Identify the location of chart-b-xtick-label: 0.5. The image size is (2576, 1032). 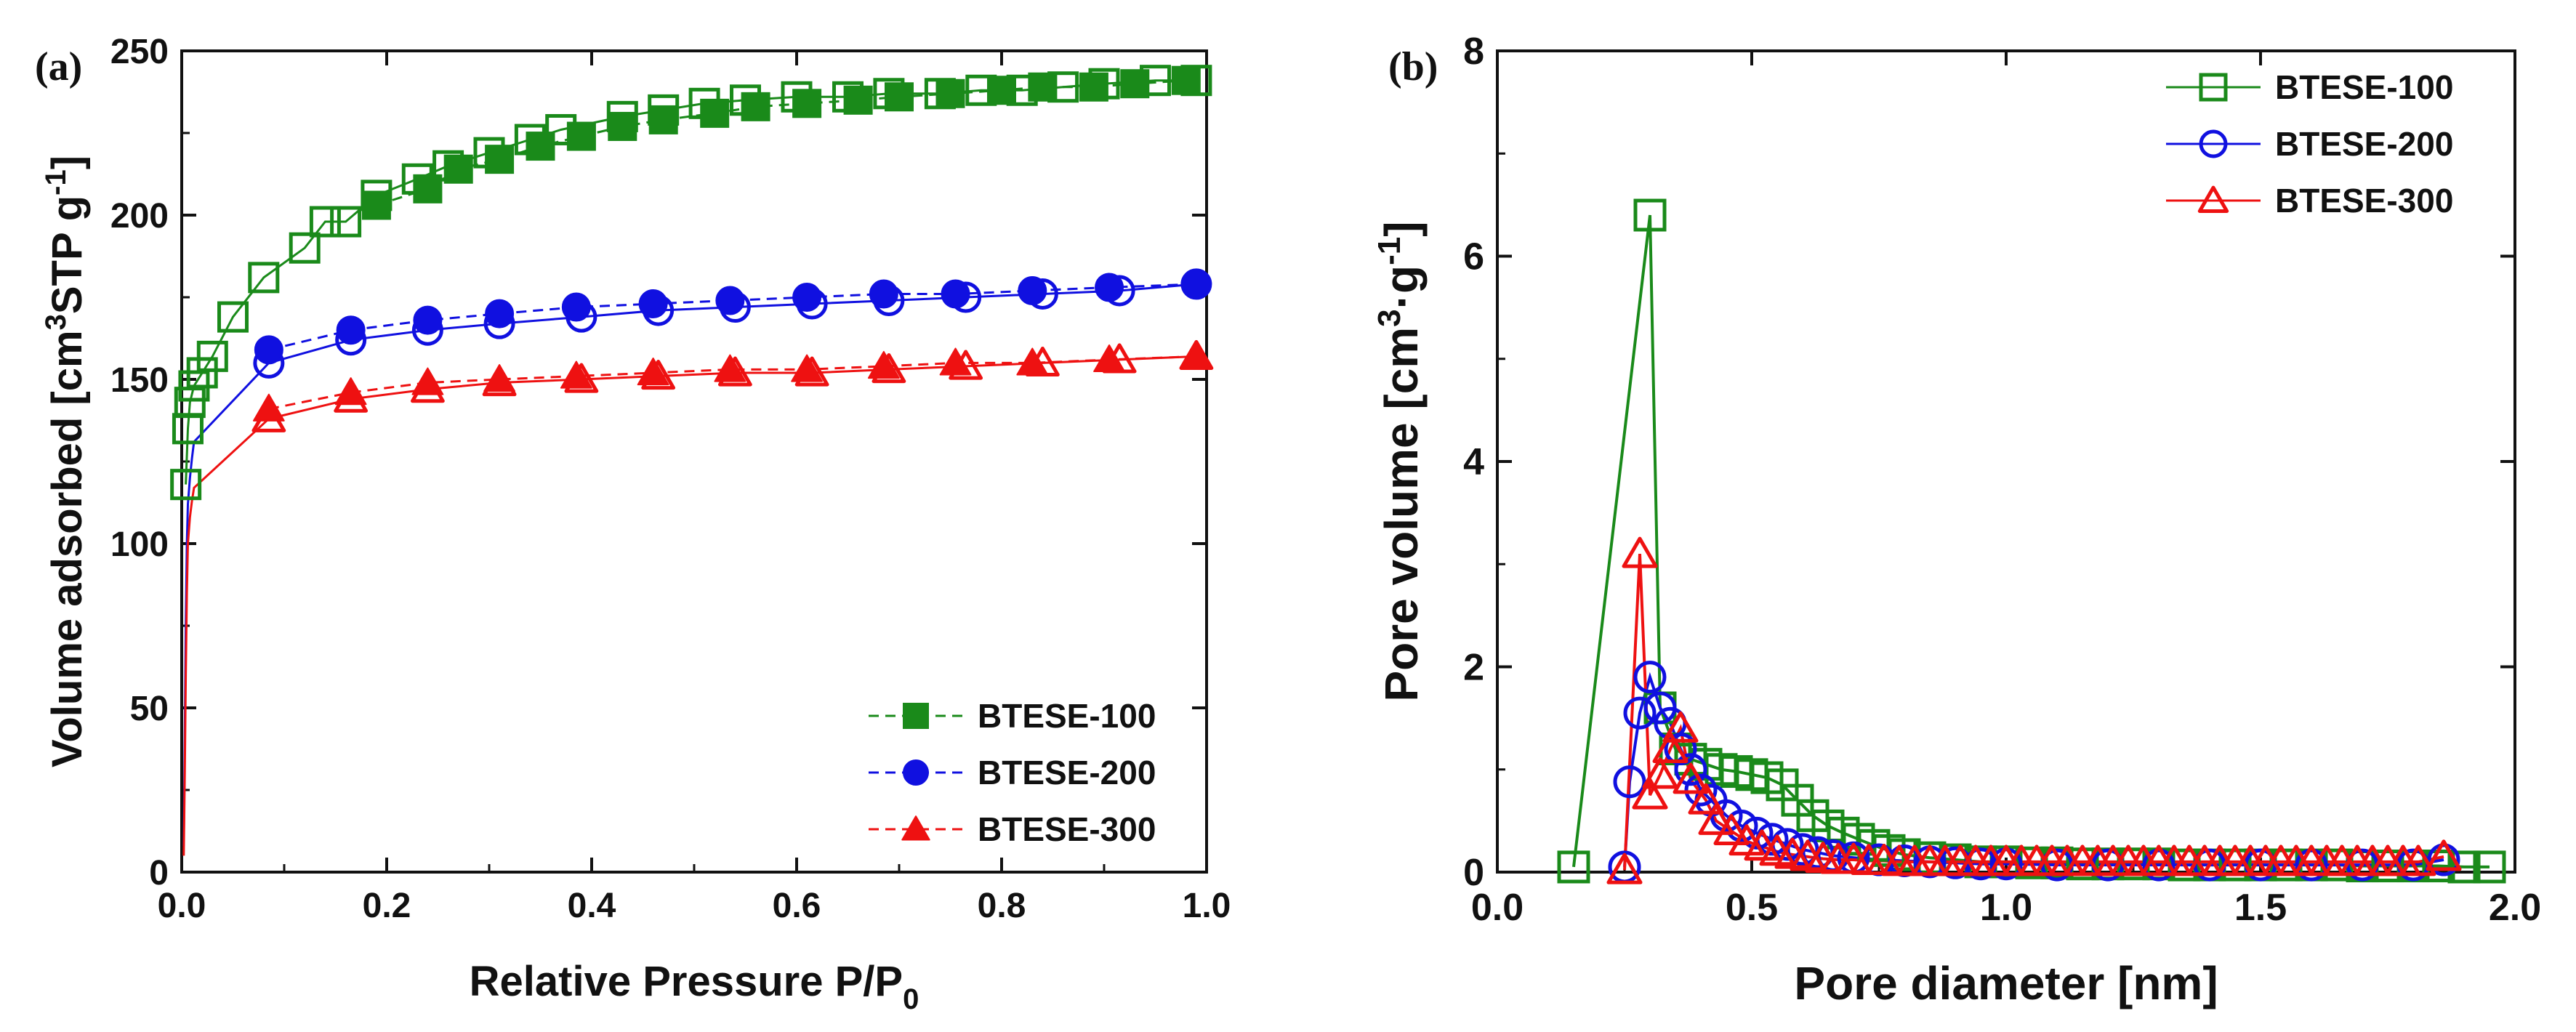
(1752, 908).